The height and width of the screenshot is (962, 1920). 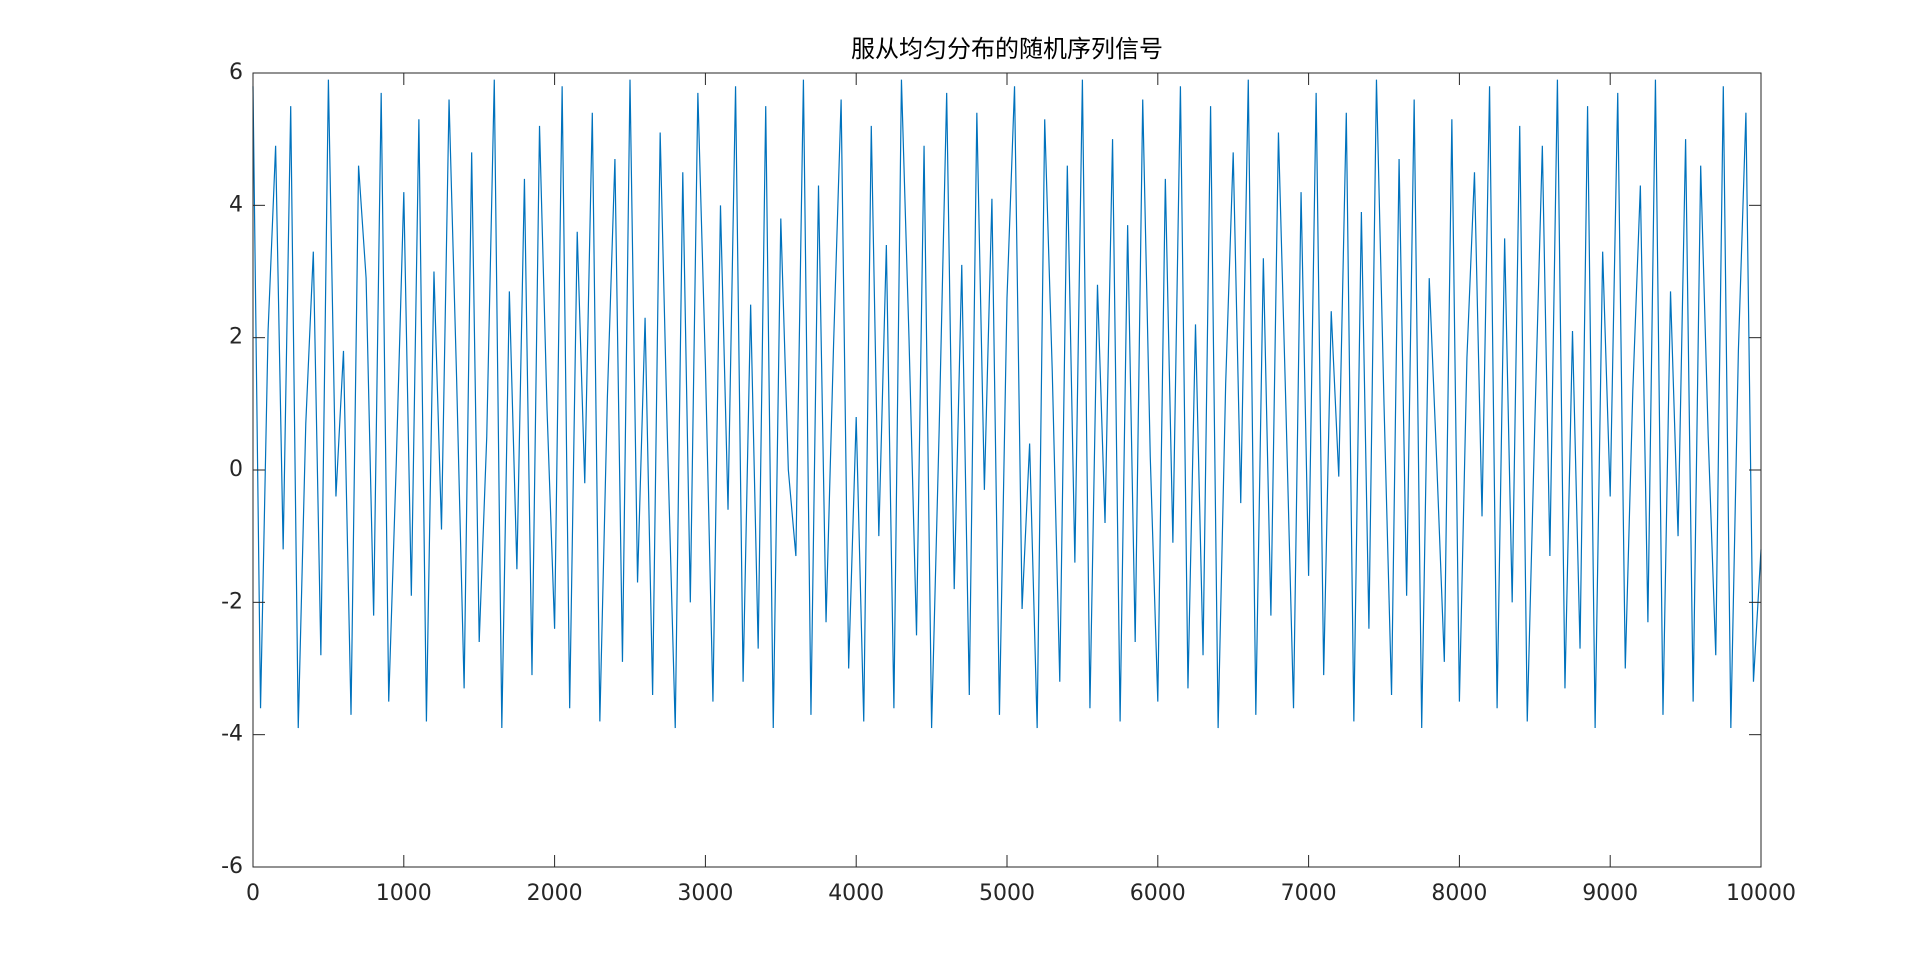 I want to click on y-tick-label: -4, so click(x=232, y=734).